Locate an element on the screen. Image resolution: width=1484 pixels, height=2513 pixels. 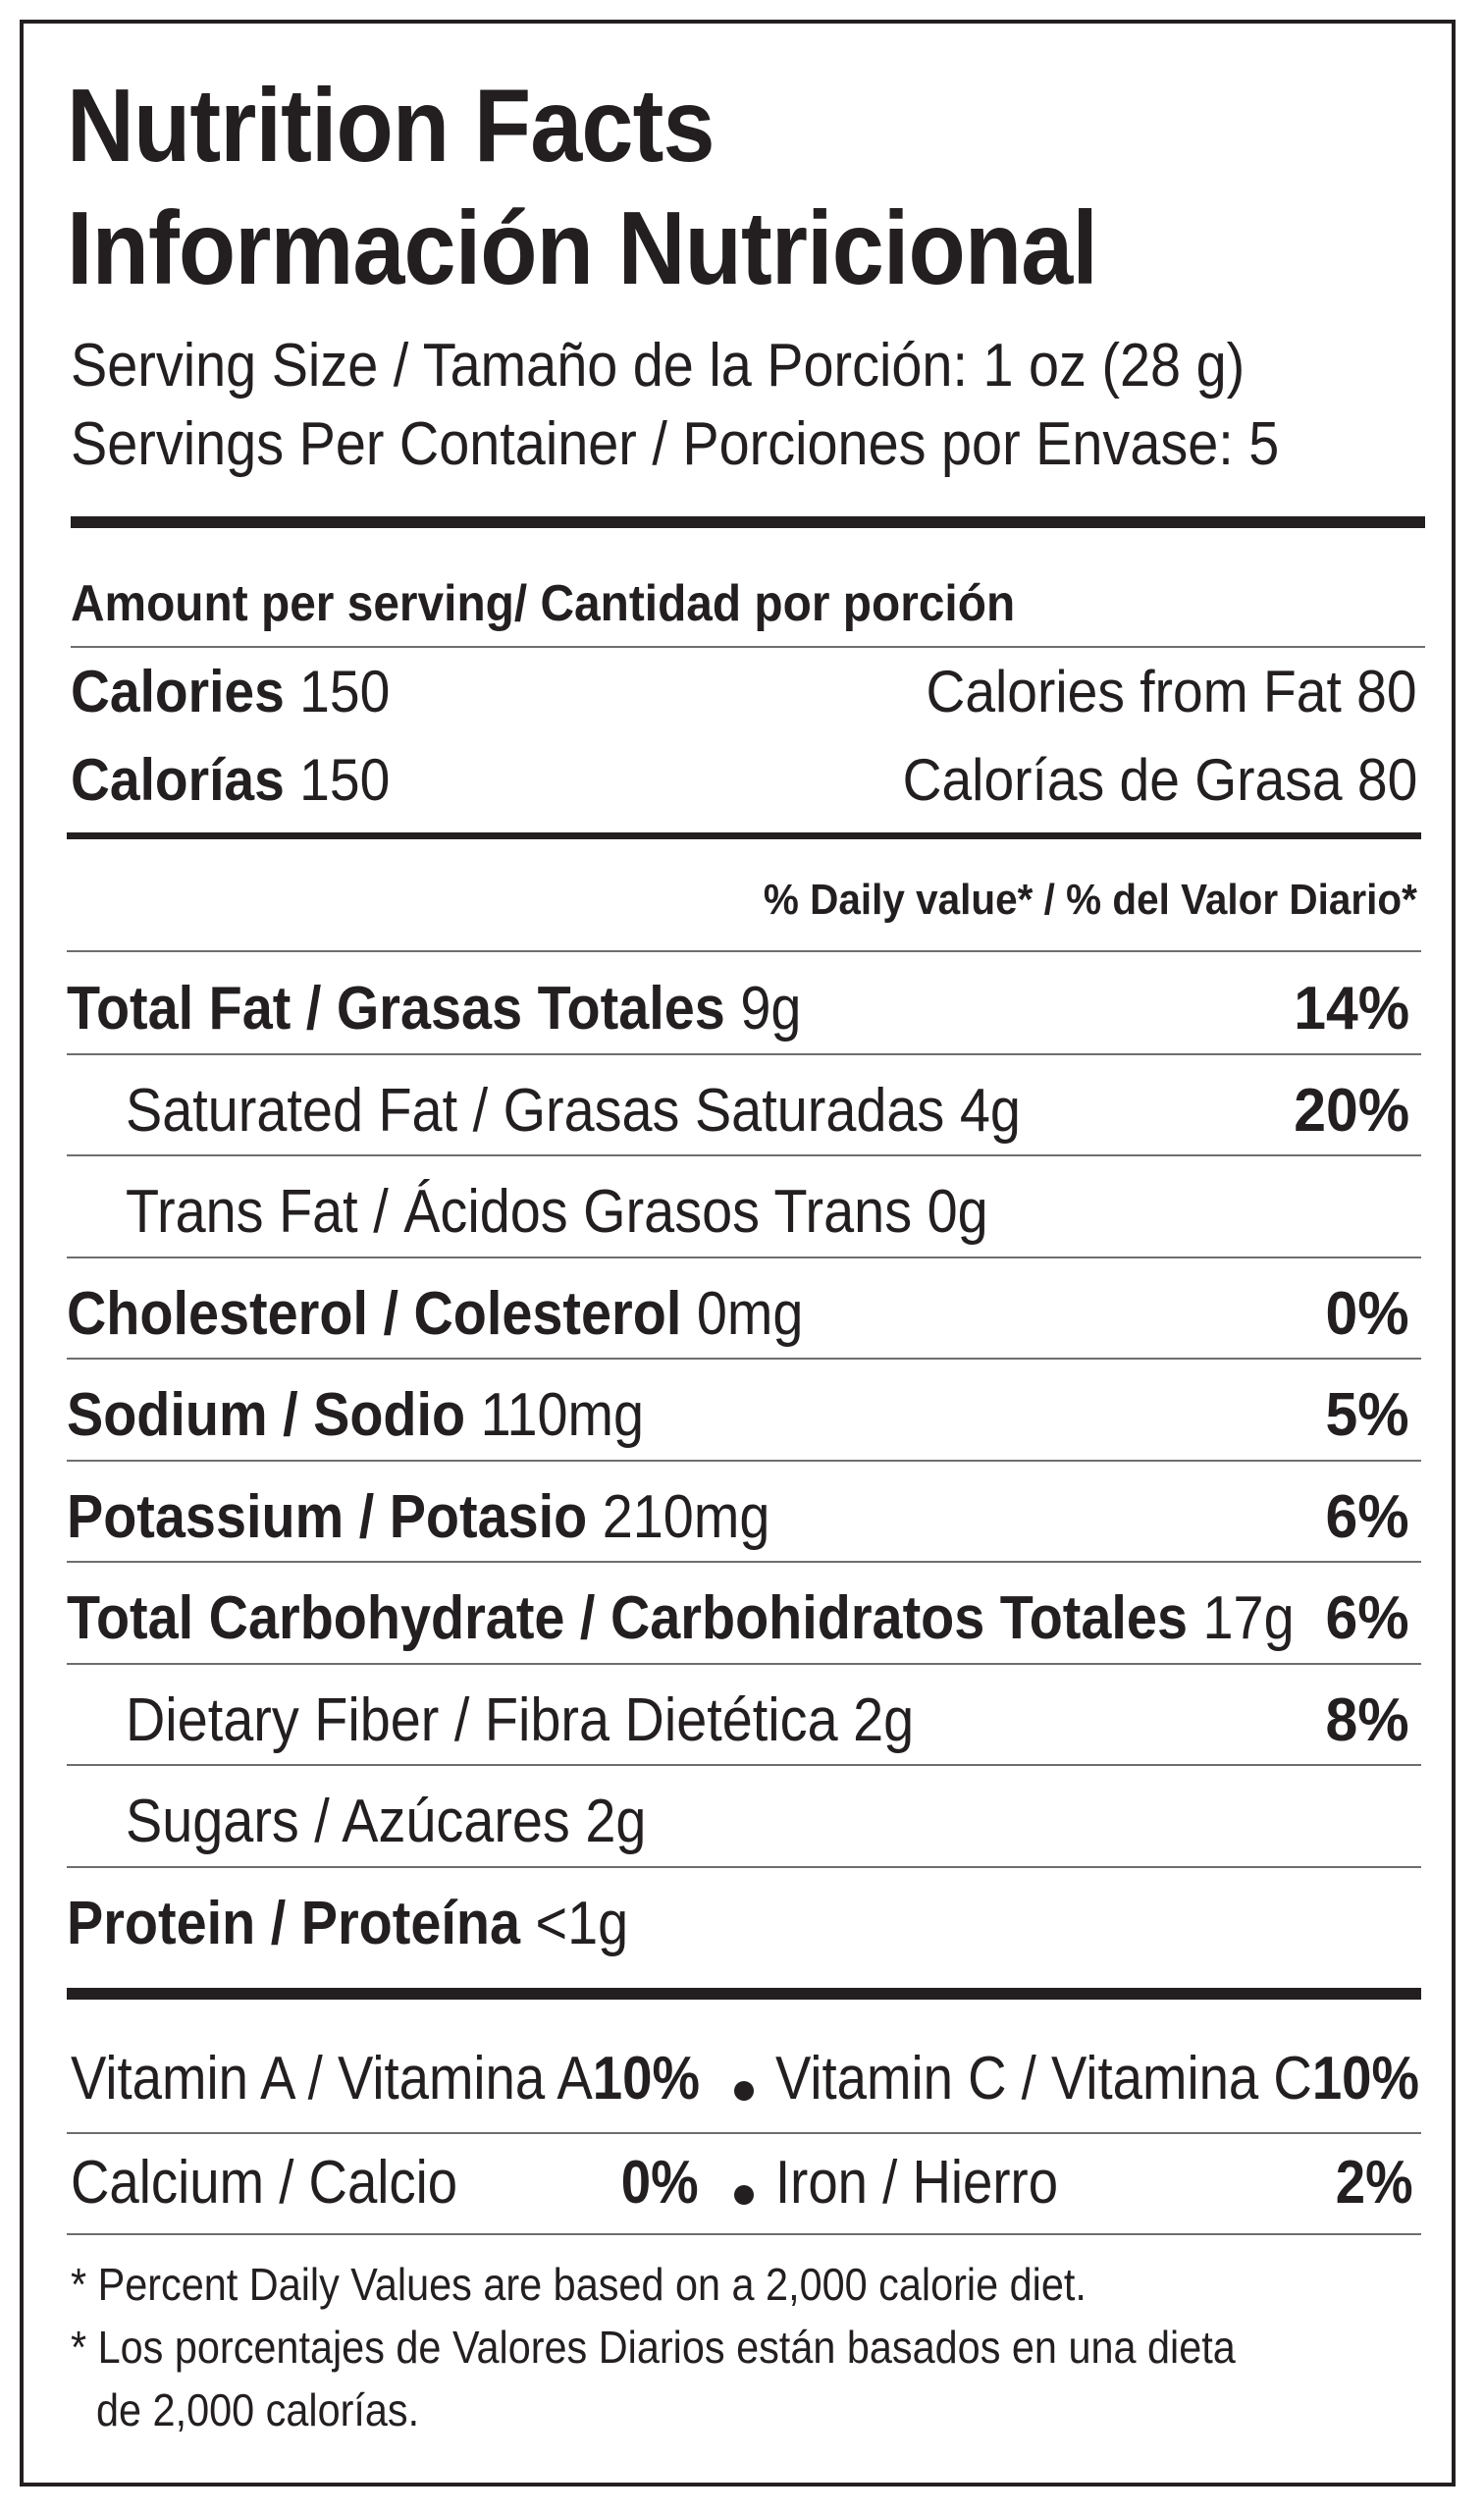
nutrient-row: Dietary Fiber / Fibra Dietética 2g 8% is located at coordinates (742, 1717).